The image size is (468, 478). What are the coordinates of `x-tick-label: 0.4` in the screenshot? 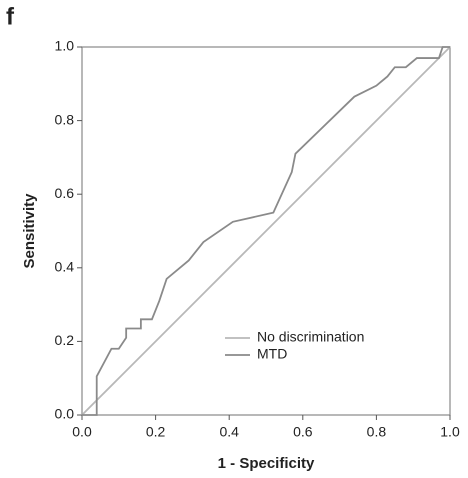 It's located at (229, 432).